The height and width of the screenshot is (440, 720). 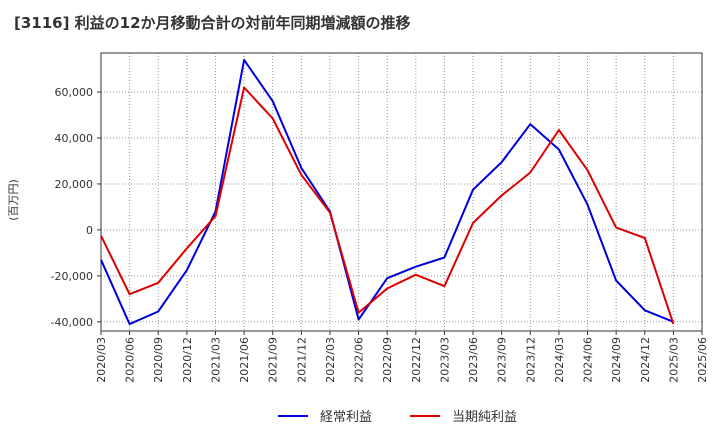 What do you see at coordinates (76, 207) in the screenshot?
I see `y-tick-labels: -40,000 -20,000 0 20,000 40,000 60,000` at bounding box center [76, 207].